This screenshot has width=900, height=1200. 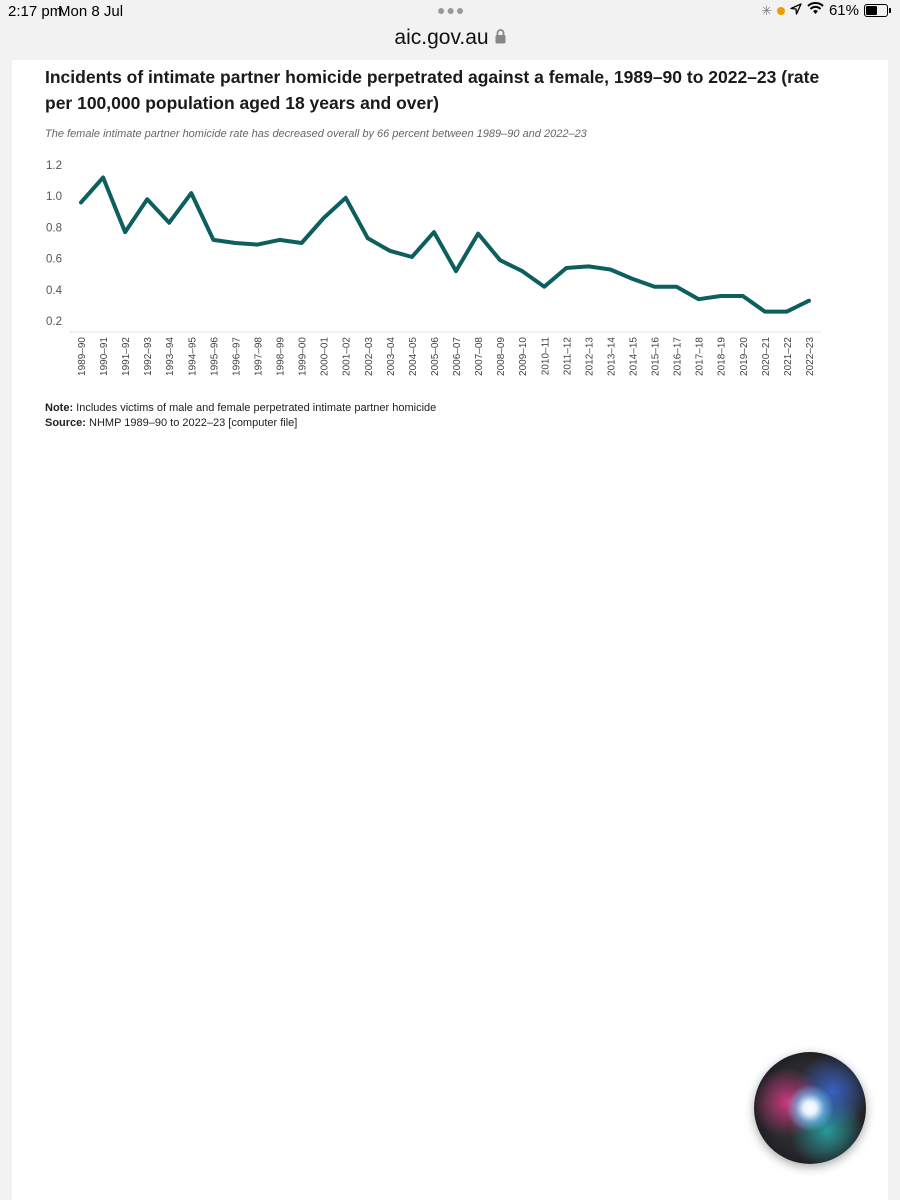 I want to click on x-tick-label: 2018–19, so click(x=722, y=356).